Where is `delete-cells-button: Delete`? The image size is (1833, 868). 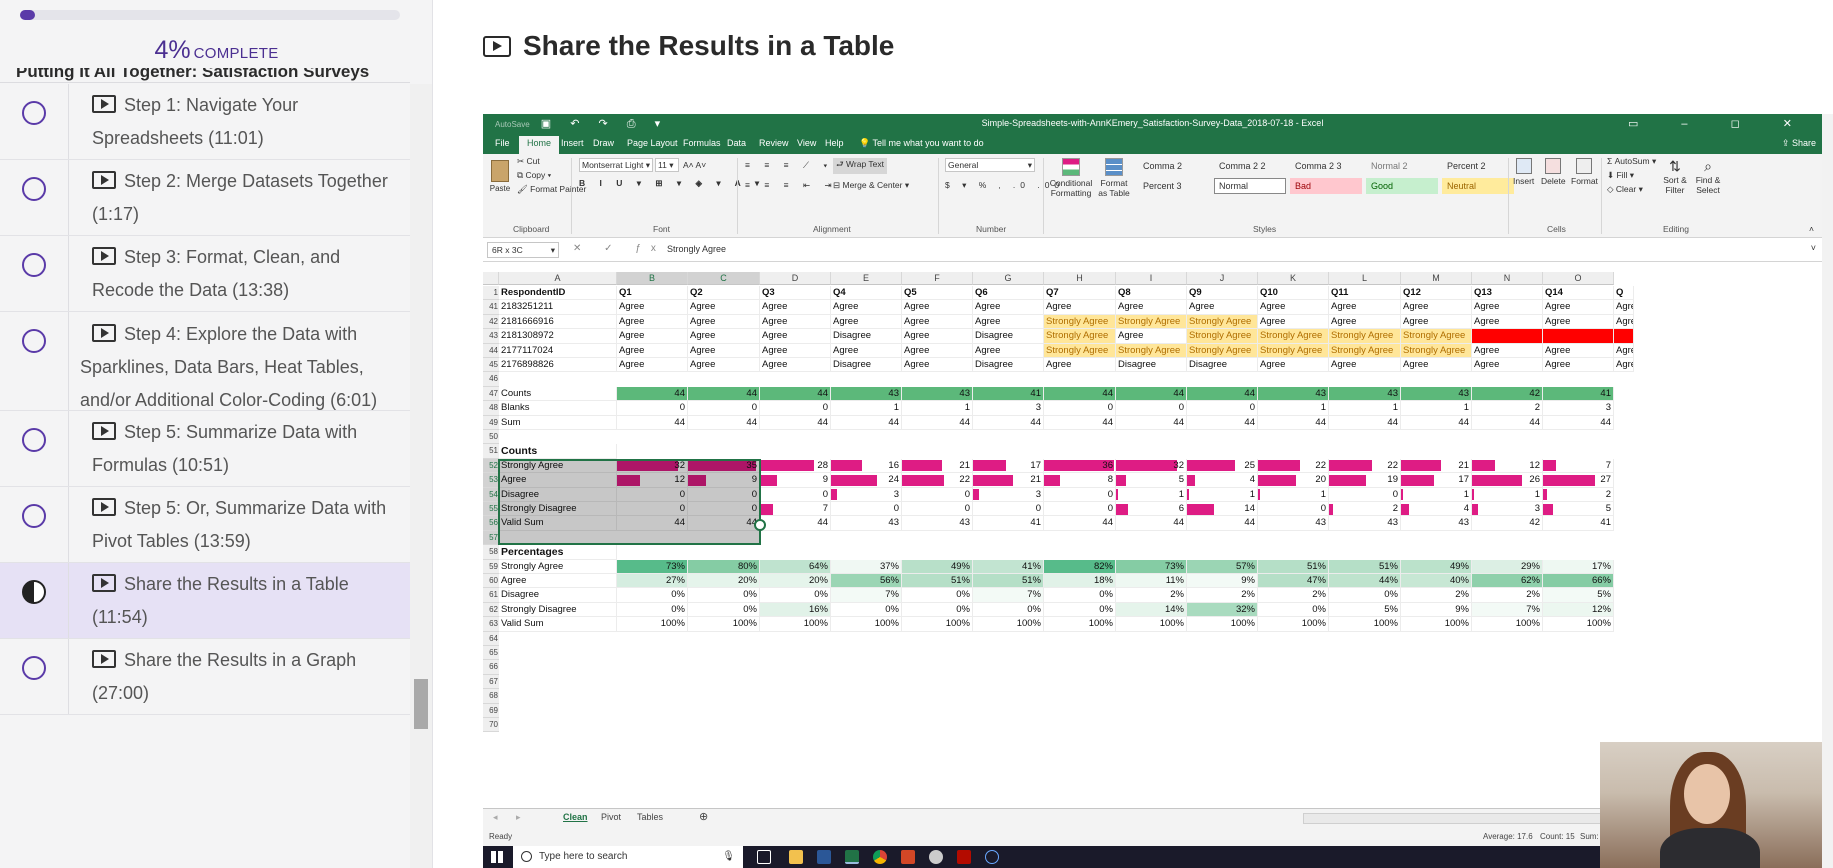 delete-cells-button: Delete is located at coordinates (1553, 172).